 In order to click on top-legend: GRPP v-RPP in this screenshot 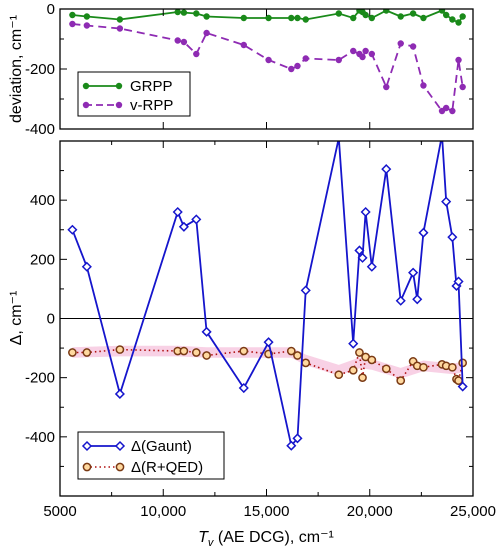, I will do `click(134, 94)`.